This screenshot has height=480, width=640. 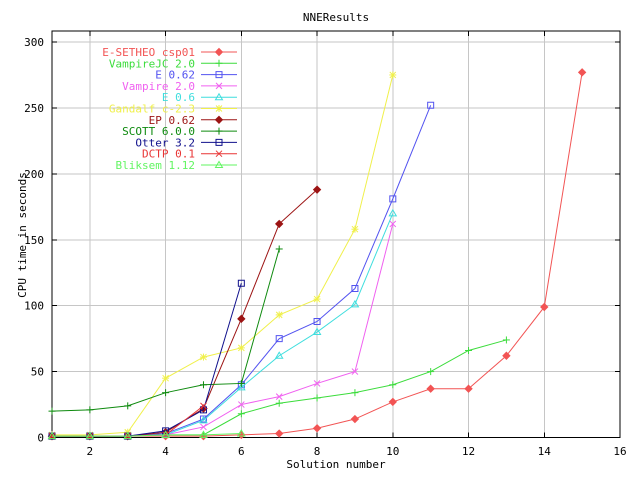 I want to click on legend-label: Otter 3.2, so click(x=165, y=142).